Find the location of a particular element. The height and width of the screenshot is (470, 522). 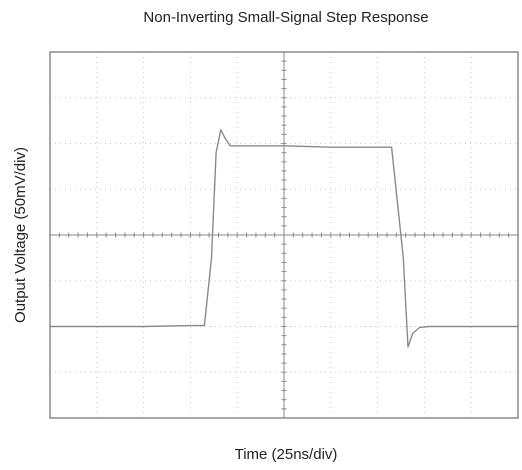

x-axis-label: Time (25ns/div) is located at coordinates (286, 454).